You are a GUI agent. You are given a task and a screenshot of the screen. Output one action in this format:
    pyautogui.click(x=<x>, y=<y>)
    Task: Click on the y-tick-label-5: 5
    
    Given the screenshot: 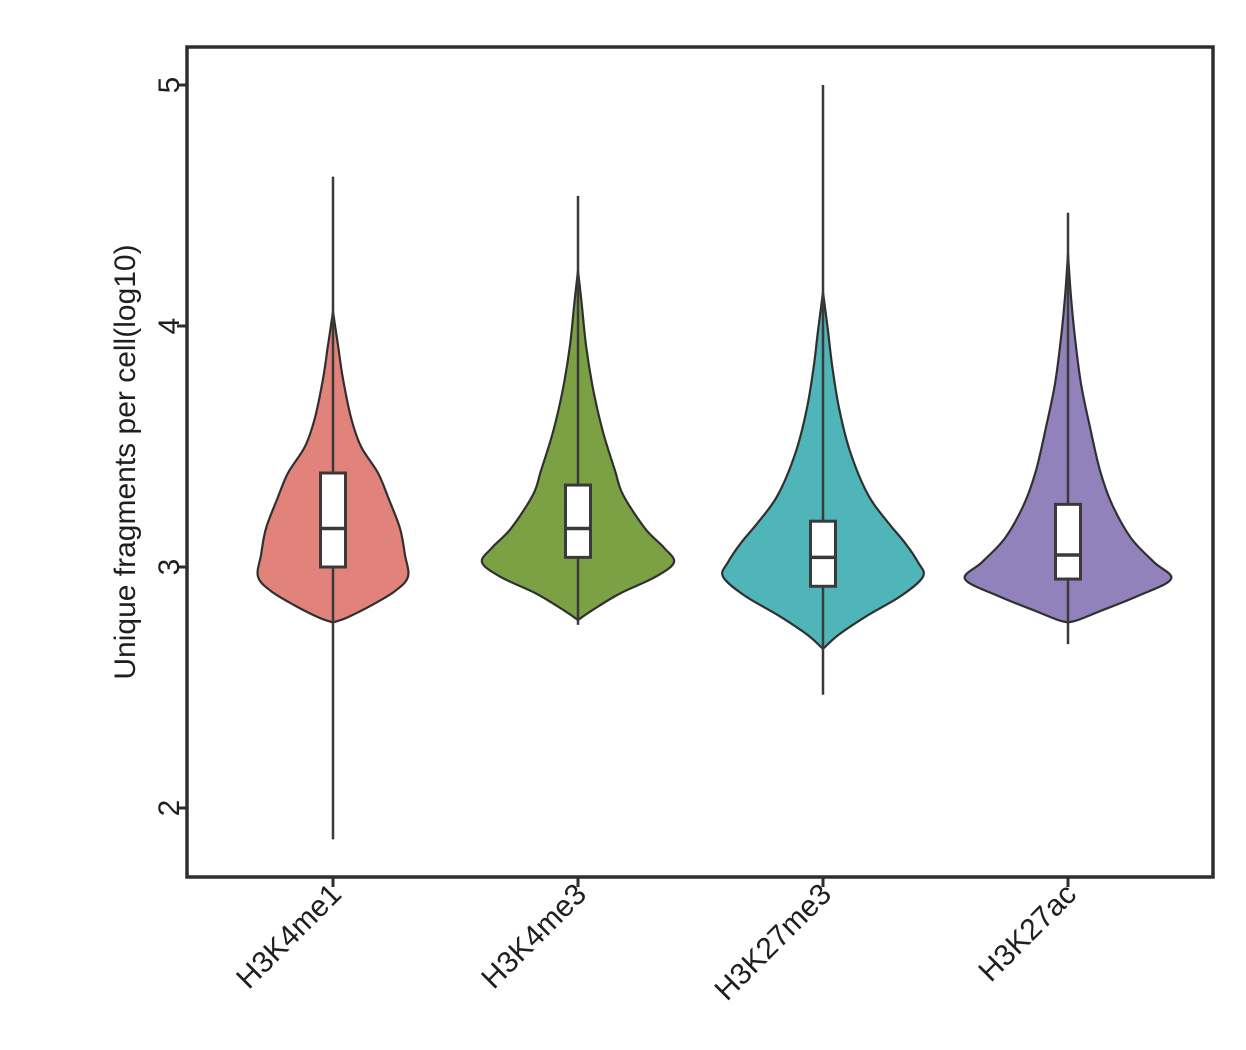 What is the action you would take?
    pyautogui.click(x=169, y=85)
    